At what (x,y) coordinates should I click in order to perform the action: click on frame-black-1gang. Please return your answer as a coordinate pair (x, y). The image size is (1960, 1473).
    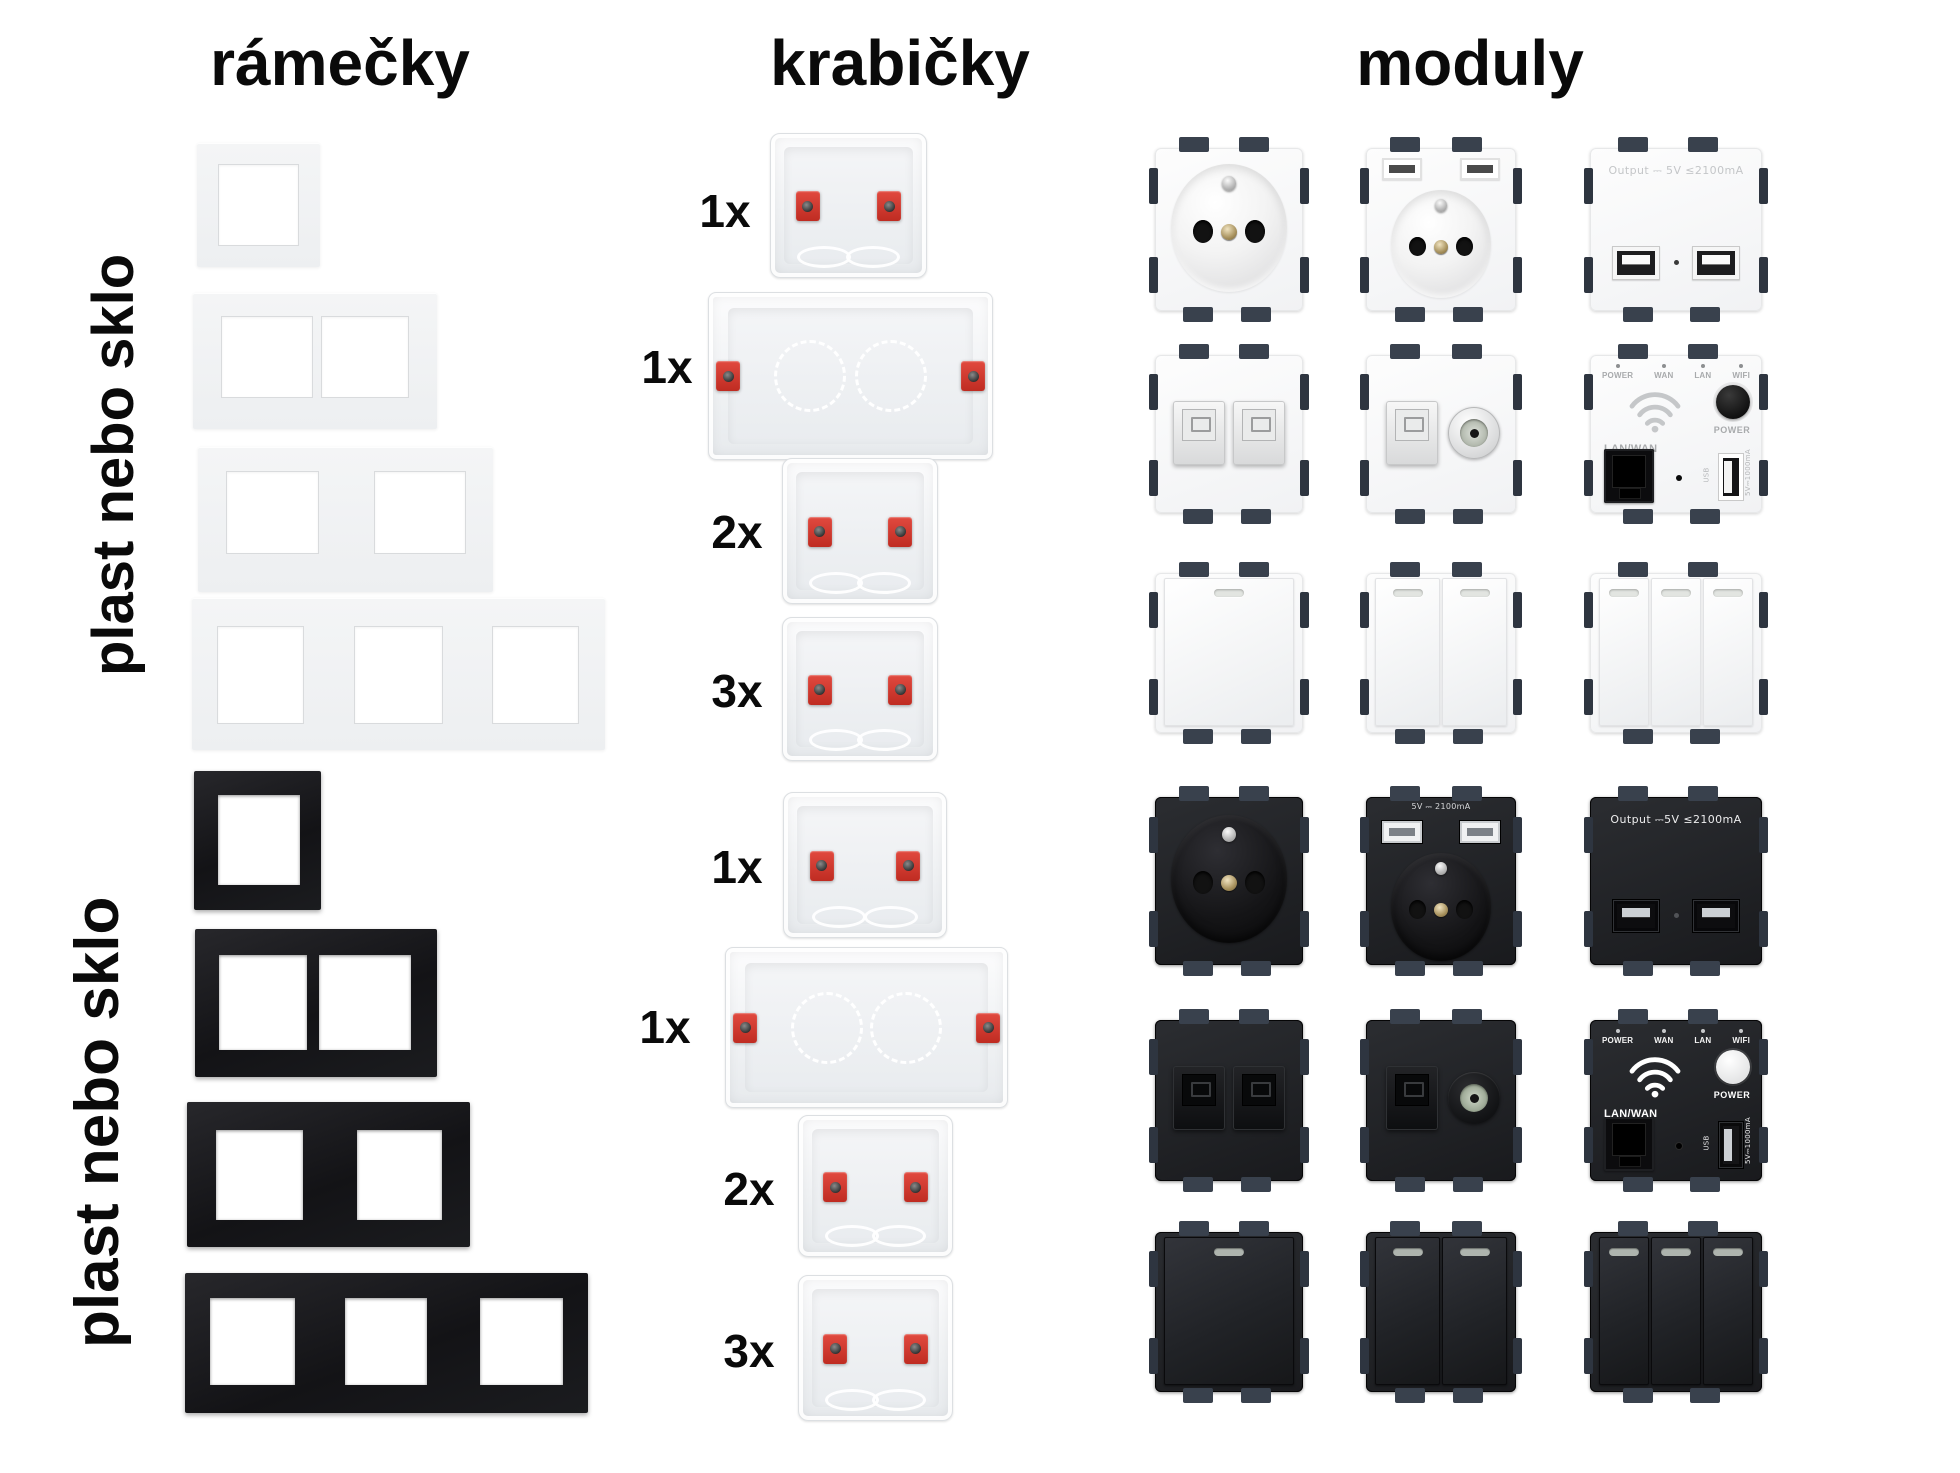
    Looking at the image, I should click on (257, 840).